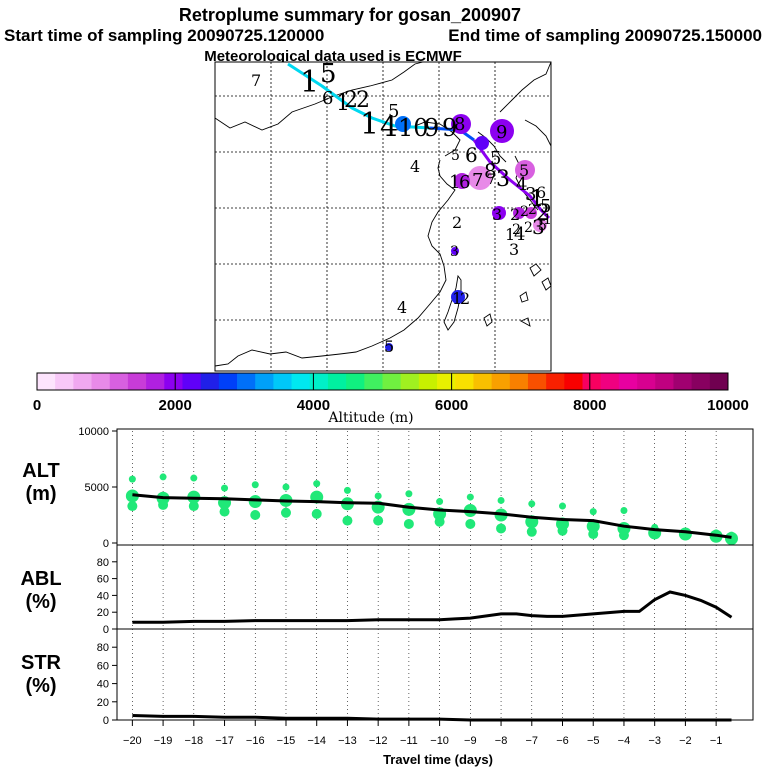 Image resolution: width=768 pixels, height=768 pixels. Describe the element at coordinates (106, 630) in the screenshot. I see `y-tick-label: 0` at that location.